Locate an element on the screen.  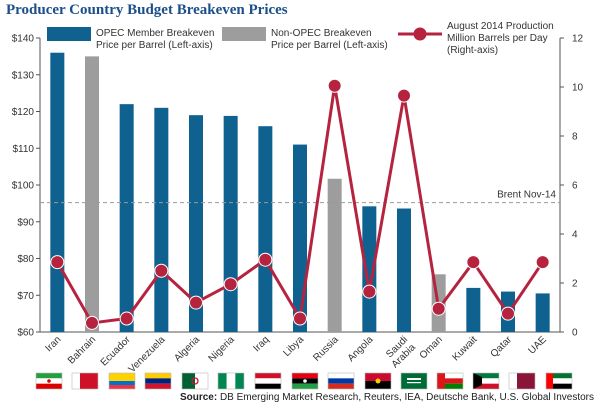
flag-angola is located at coordinates (378, 381).